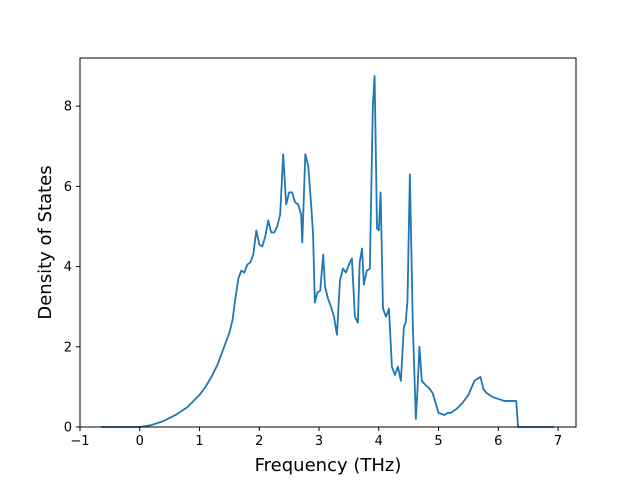 Image resolution: width=640 pixels, height=480 pixels. Describe the element at coordinates (79, 441) in the screenshot. I see `x-tick-label: −1` at that location.